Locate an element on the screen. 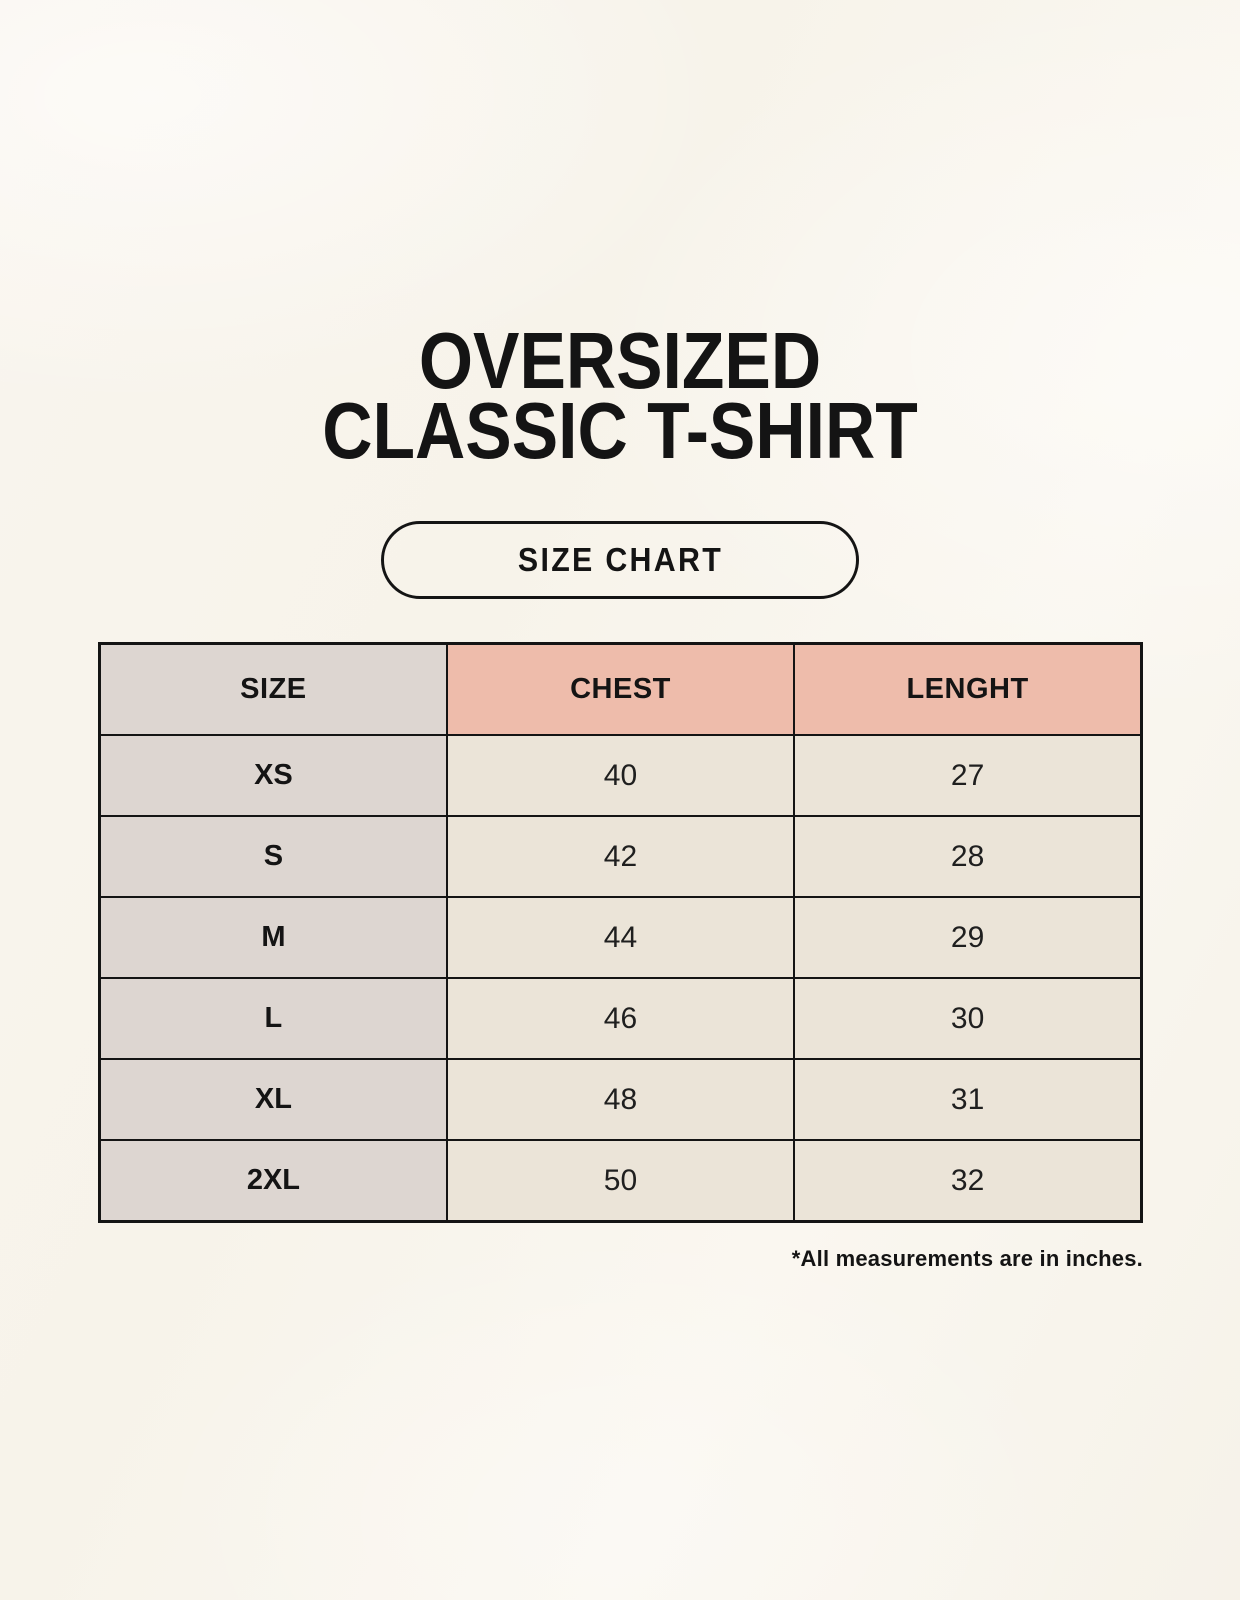  size-chart-badge-label: SIZE CHART is located at coordinates (620, 559).